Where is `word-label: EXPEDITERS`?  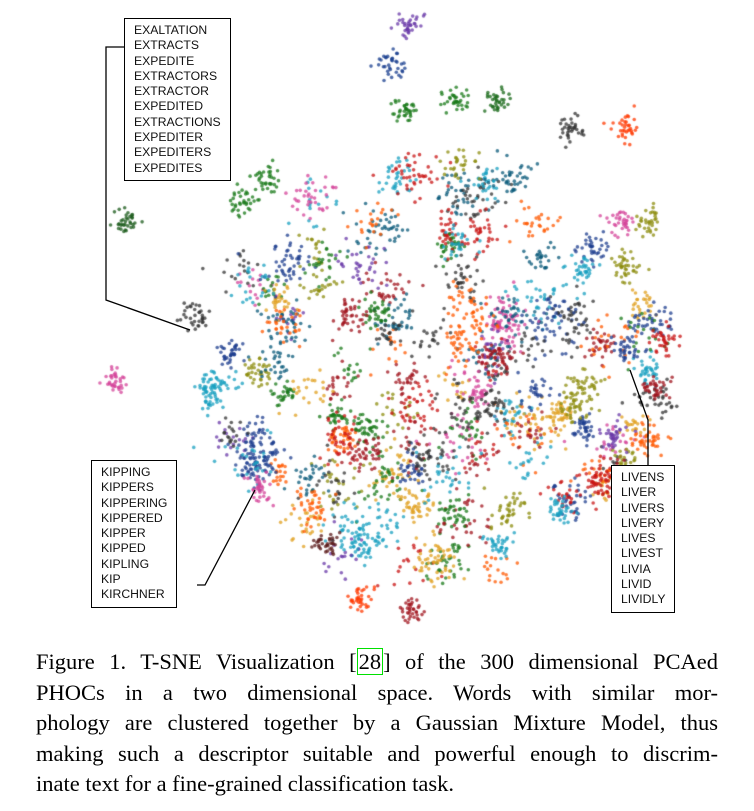
word-label: EXPEDITERS is located at coordinates (173, 152).